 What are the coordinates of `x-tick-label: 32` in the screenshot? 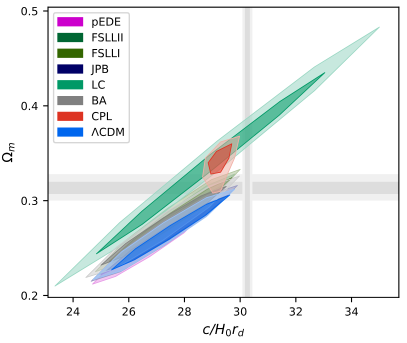 It's located at (296, 311).